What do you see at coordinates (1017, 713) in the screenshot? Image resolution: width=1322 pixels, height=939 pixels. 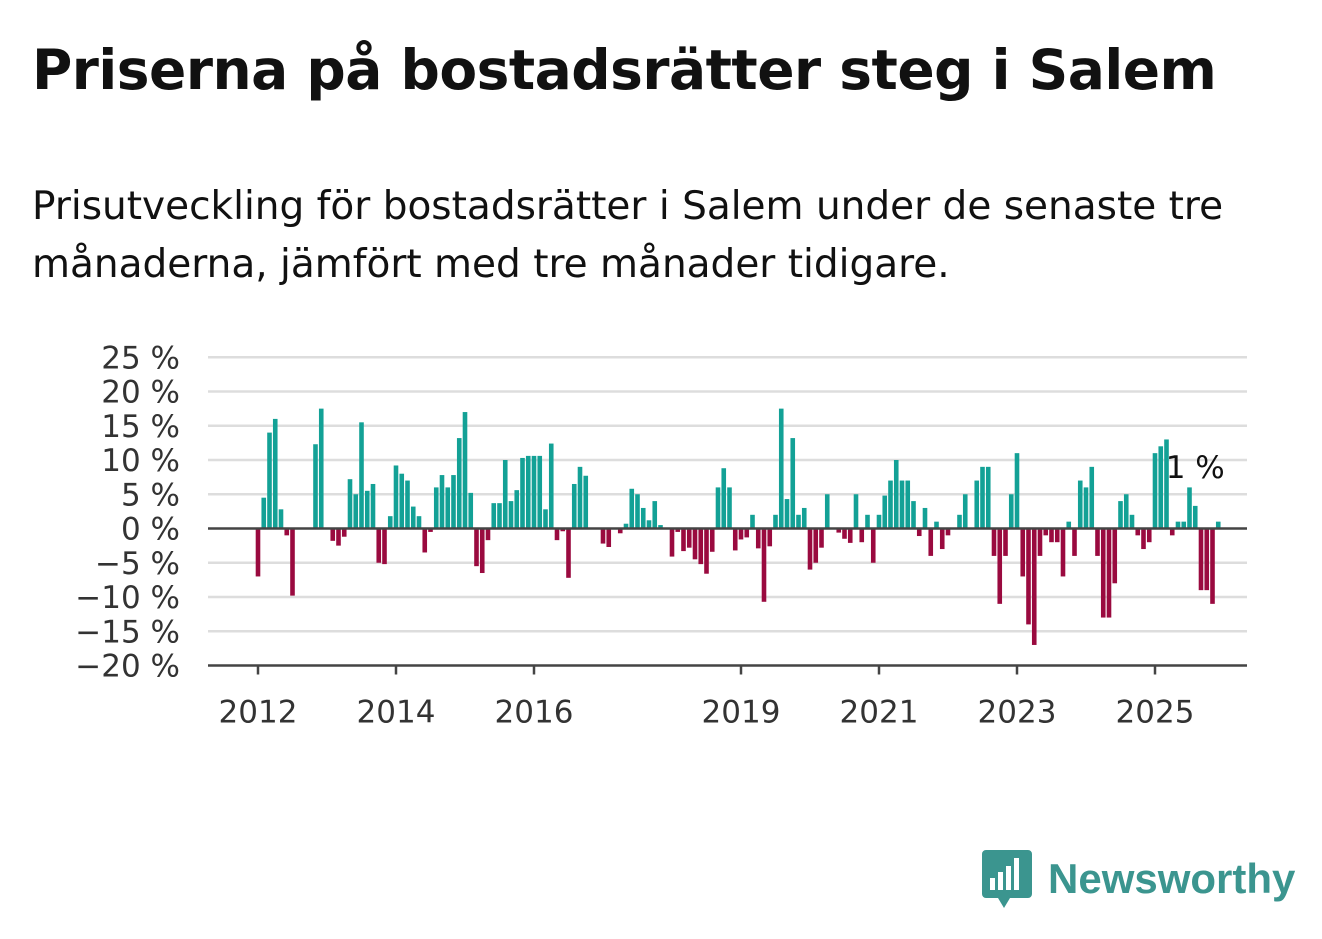 I see `x-tick-label: 2023` at bounding box center [1017, 713].